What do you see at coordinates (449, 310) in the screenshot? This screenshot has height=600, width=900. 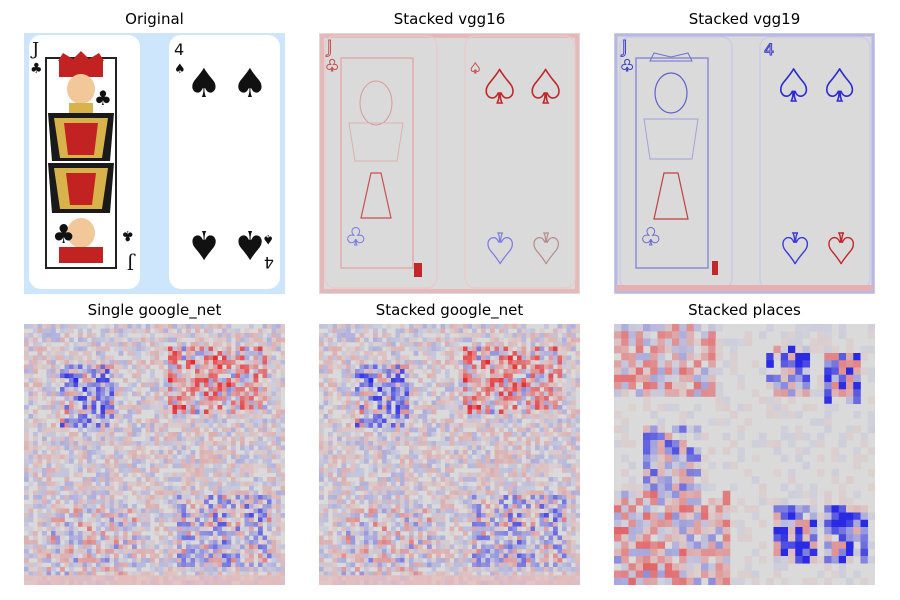 I see `panel-title-stacked-google-net: Stacked google_net` at bounding box center [449, 310].